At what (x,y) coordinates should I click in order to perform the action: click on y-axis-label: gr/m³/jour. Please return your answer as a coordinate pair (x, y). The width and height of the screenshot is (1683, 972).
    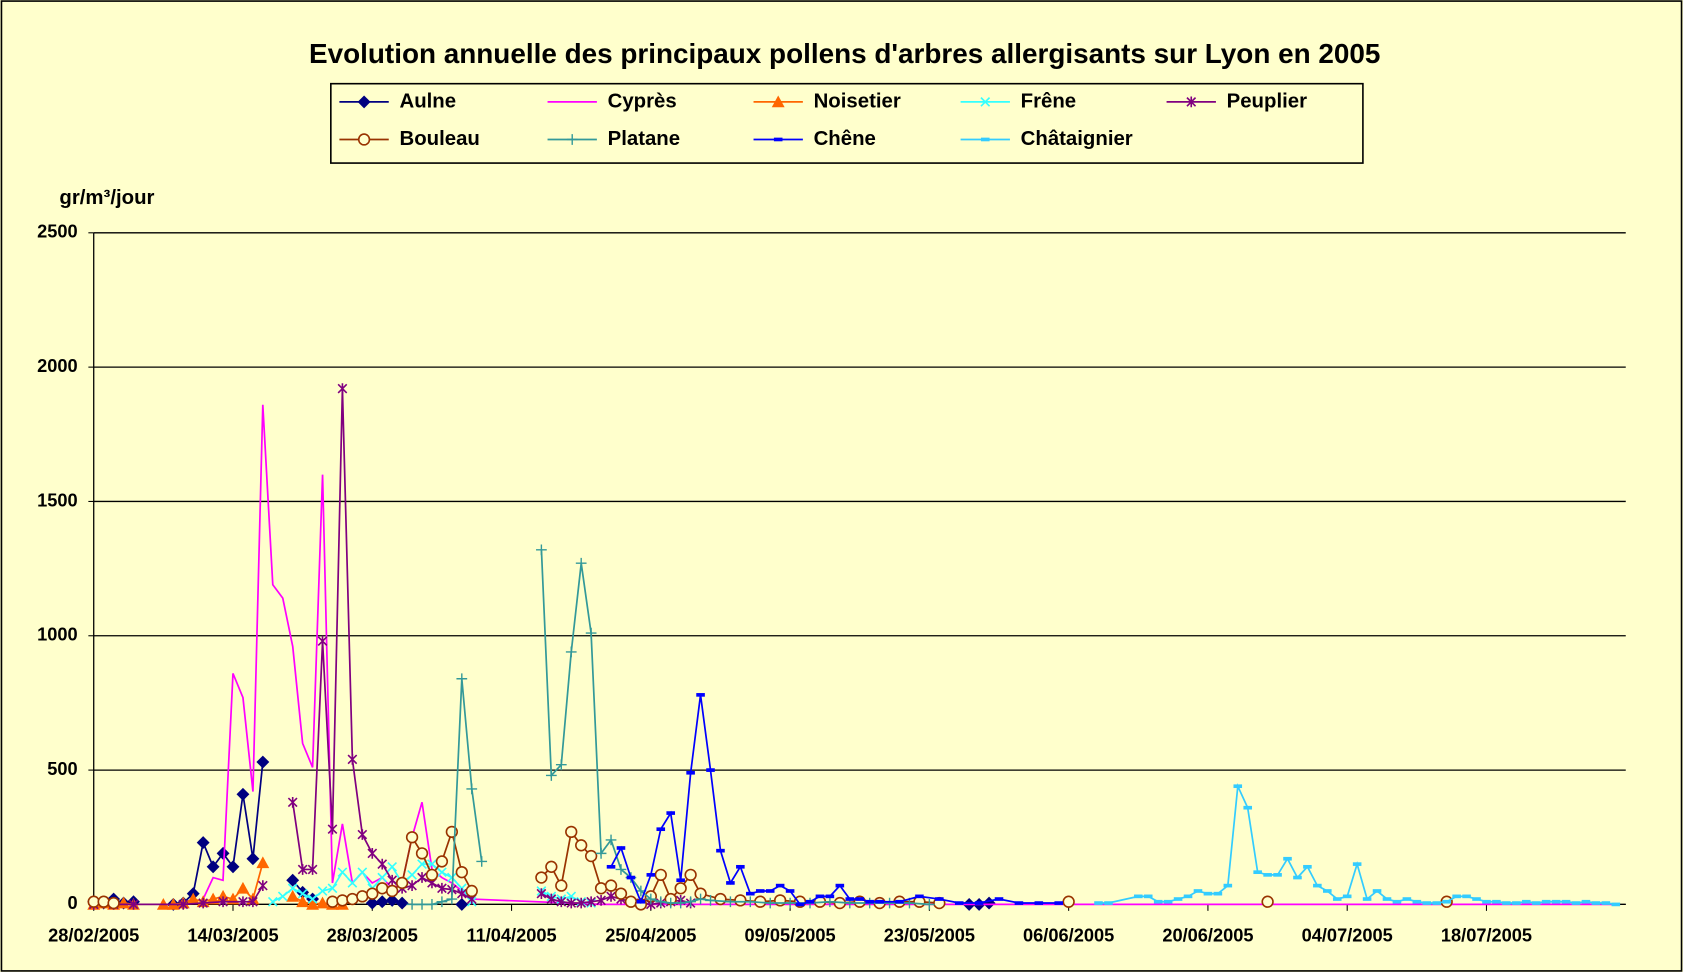
    Looking at the image, I should click on (106, 198).